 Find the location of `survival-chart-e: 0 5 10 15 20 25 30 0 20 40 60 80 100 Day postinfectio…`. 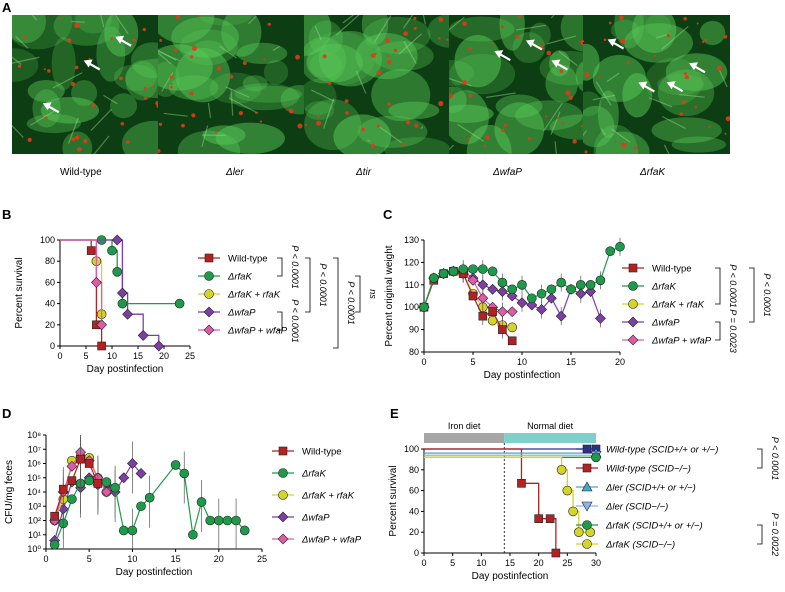

survival-chart-e: 0 5 10 15 20 25 30 0 20 40 60 80 100 Day postinfectio… is located at coordinates (584, 501).